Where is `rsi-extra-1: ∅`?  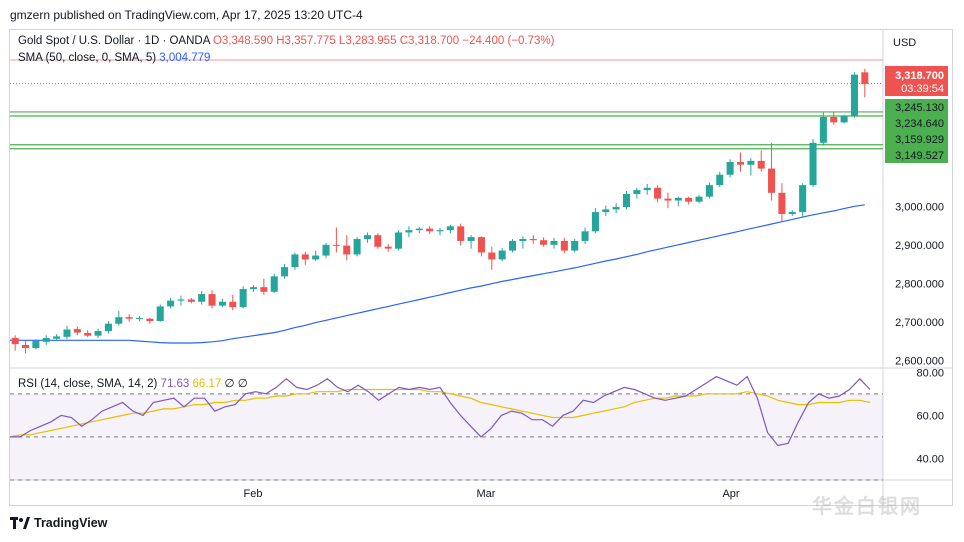 rsi-extra-1: ∅ is located at coordinates (229, 384).